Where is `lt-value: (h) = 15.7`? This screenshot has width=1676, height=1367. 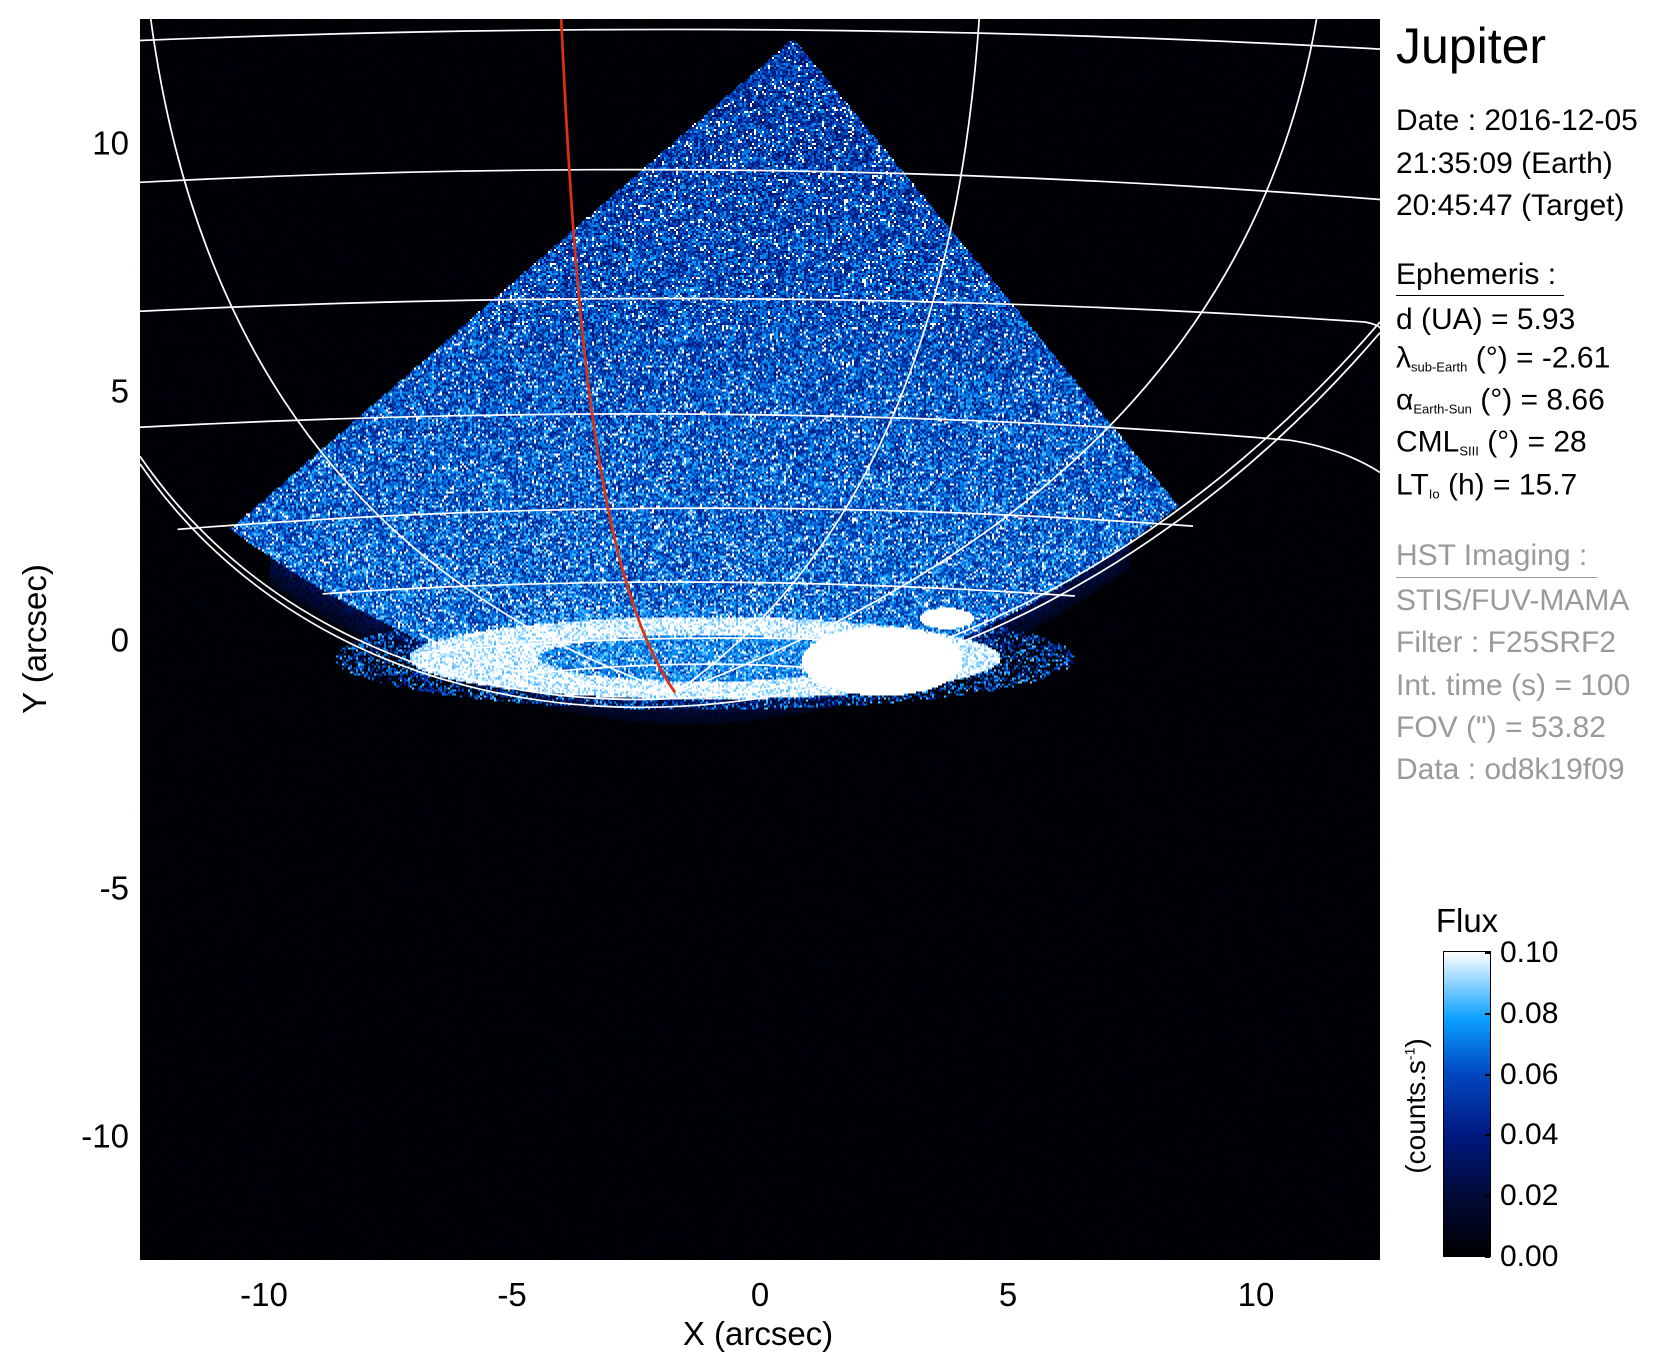
lt-value: (h) = 15.7 is located at coordinates (1508, 485).